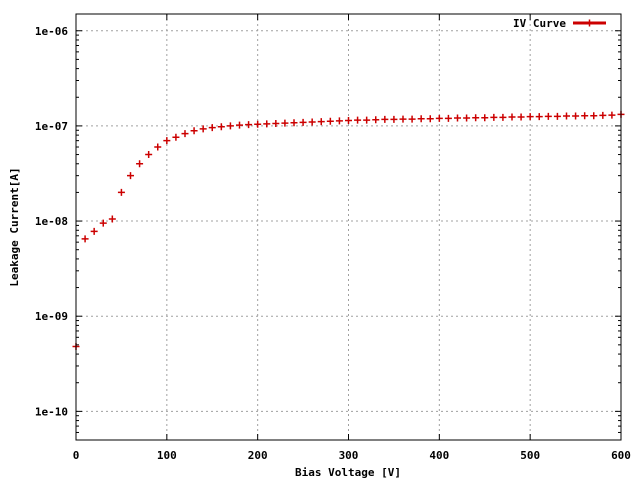 This screenshot has width=640, height=480. I want to click on y-tick-label: 1e-09, so click(51, 316).